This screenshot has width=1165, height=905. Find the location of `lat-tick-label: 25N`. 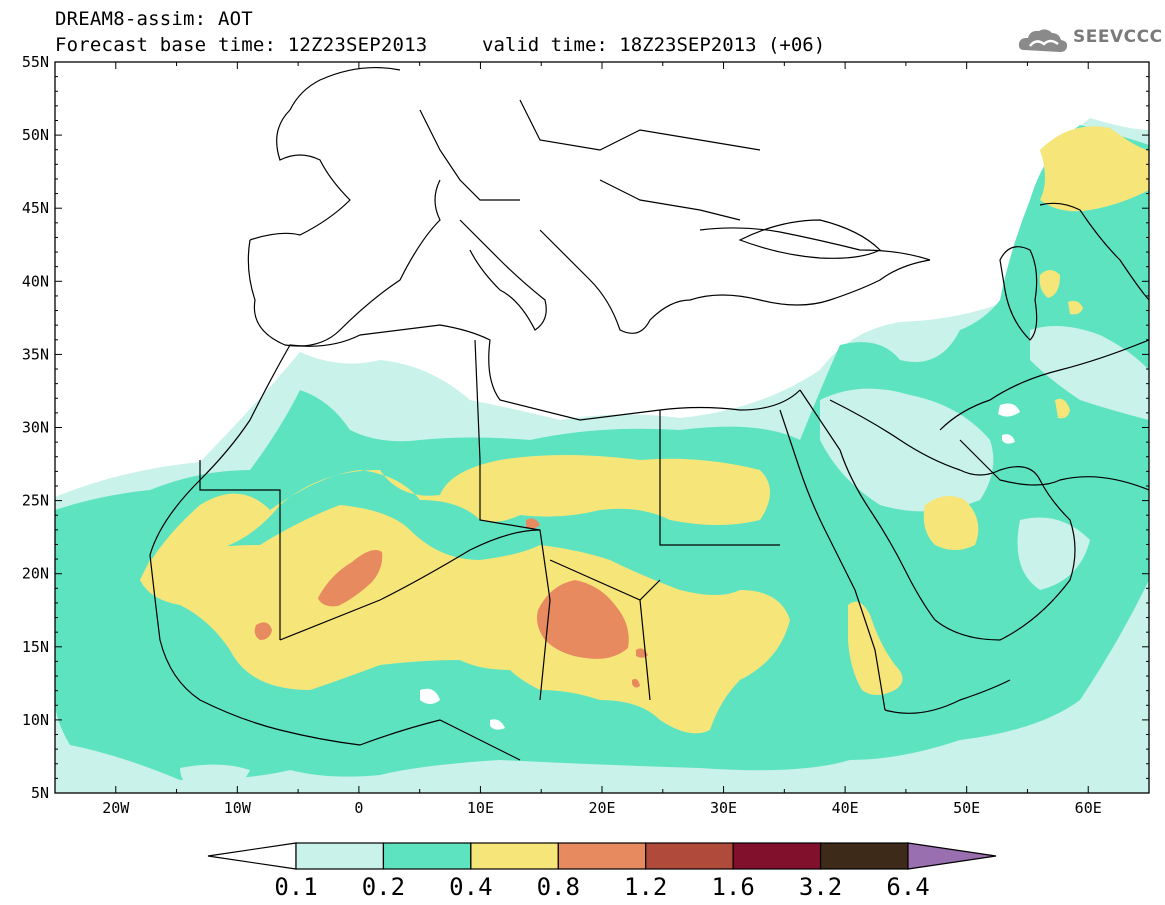

lat-tick-label: 25N is located at coordinates (35, 501).